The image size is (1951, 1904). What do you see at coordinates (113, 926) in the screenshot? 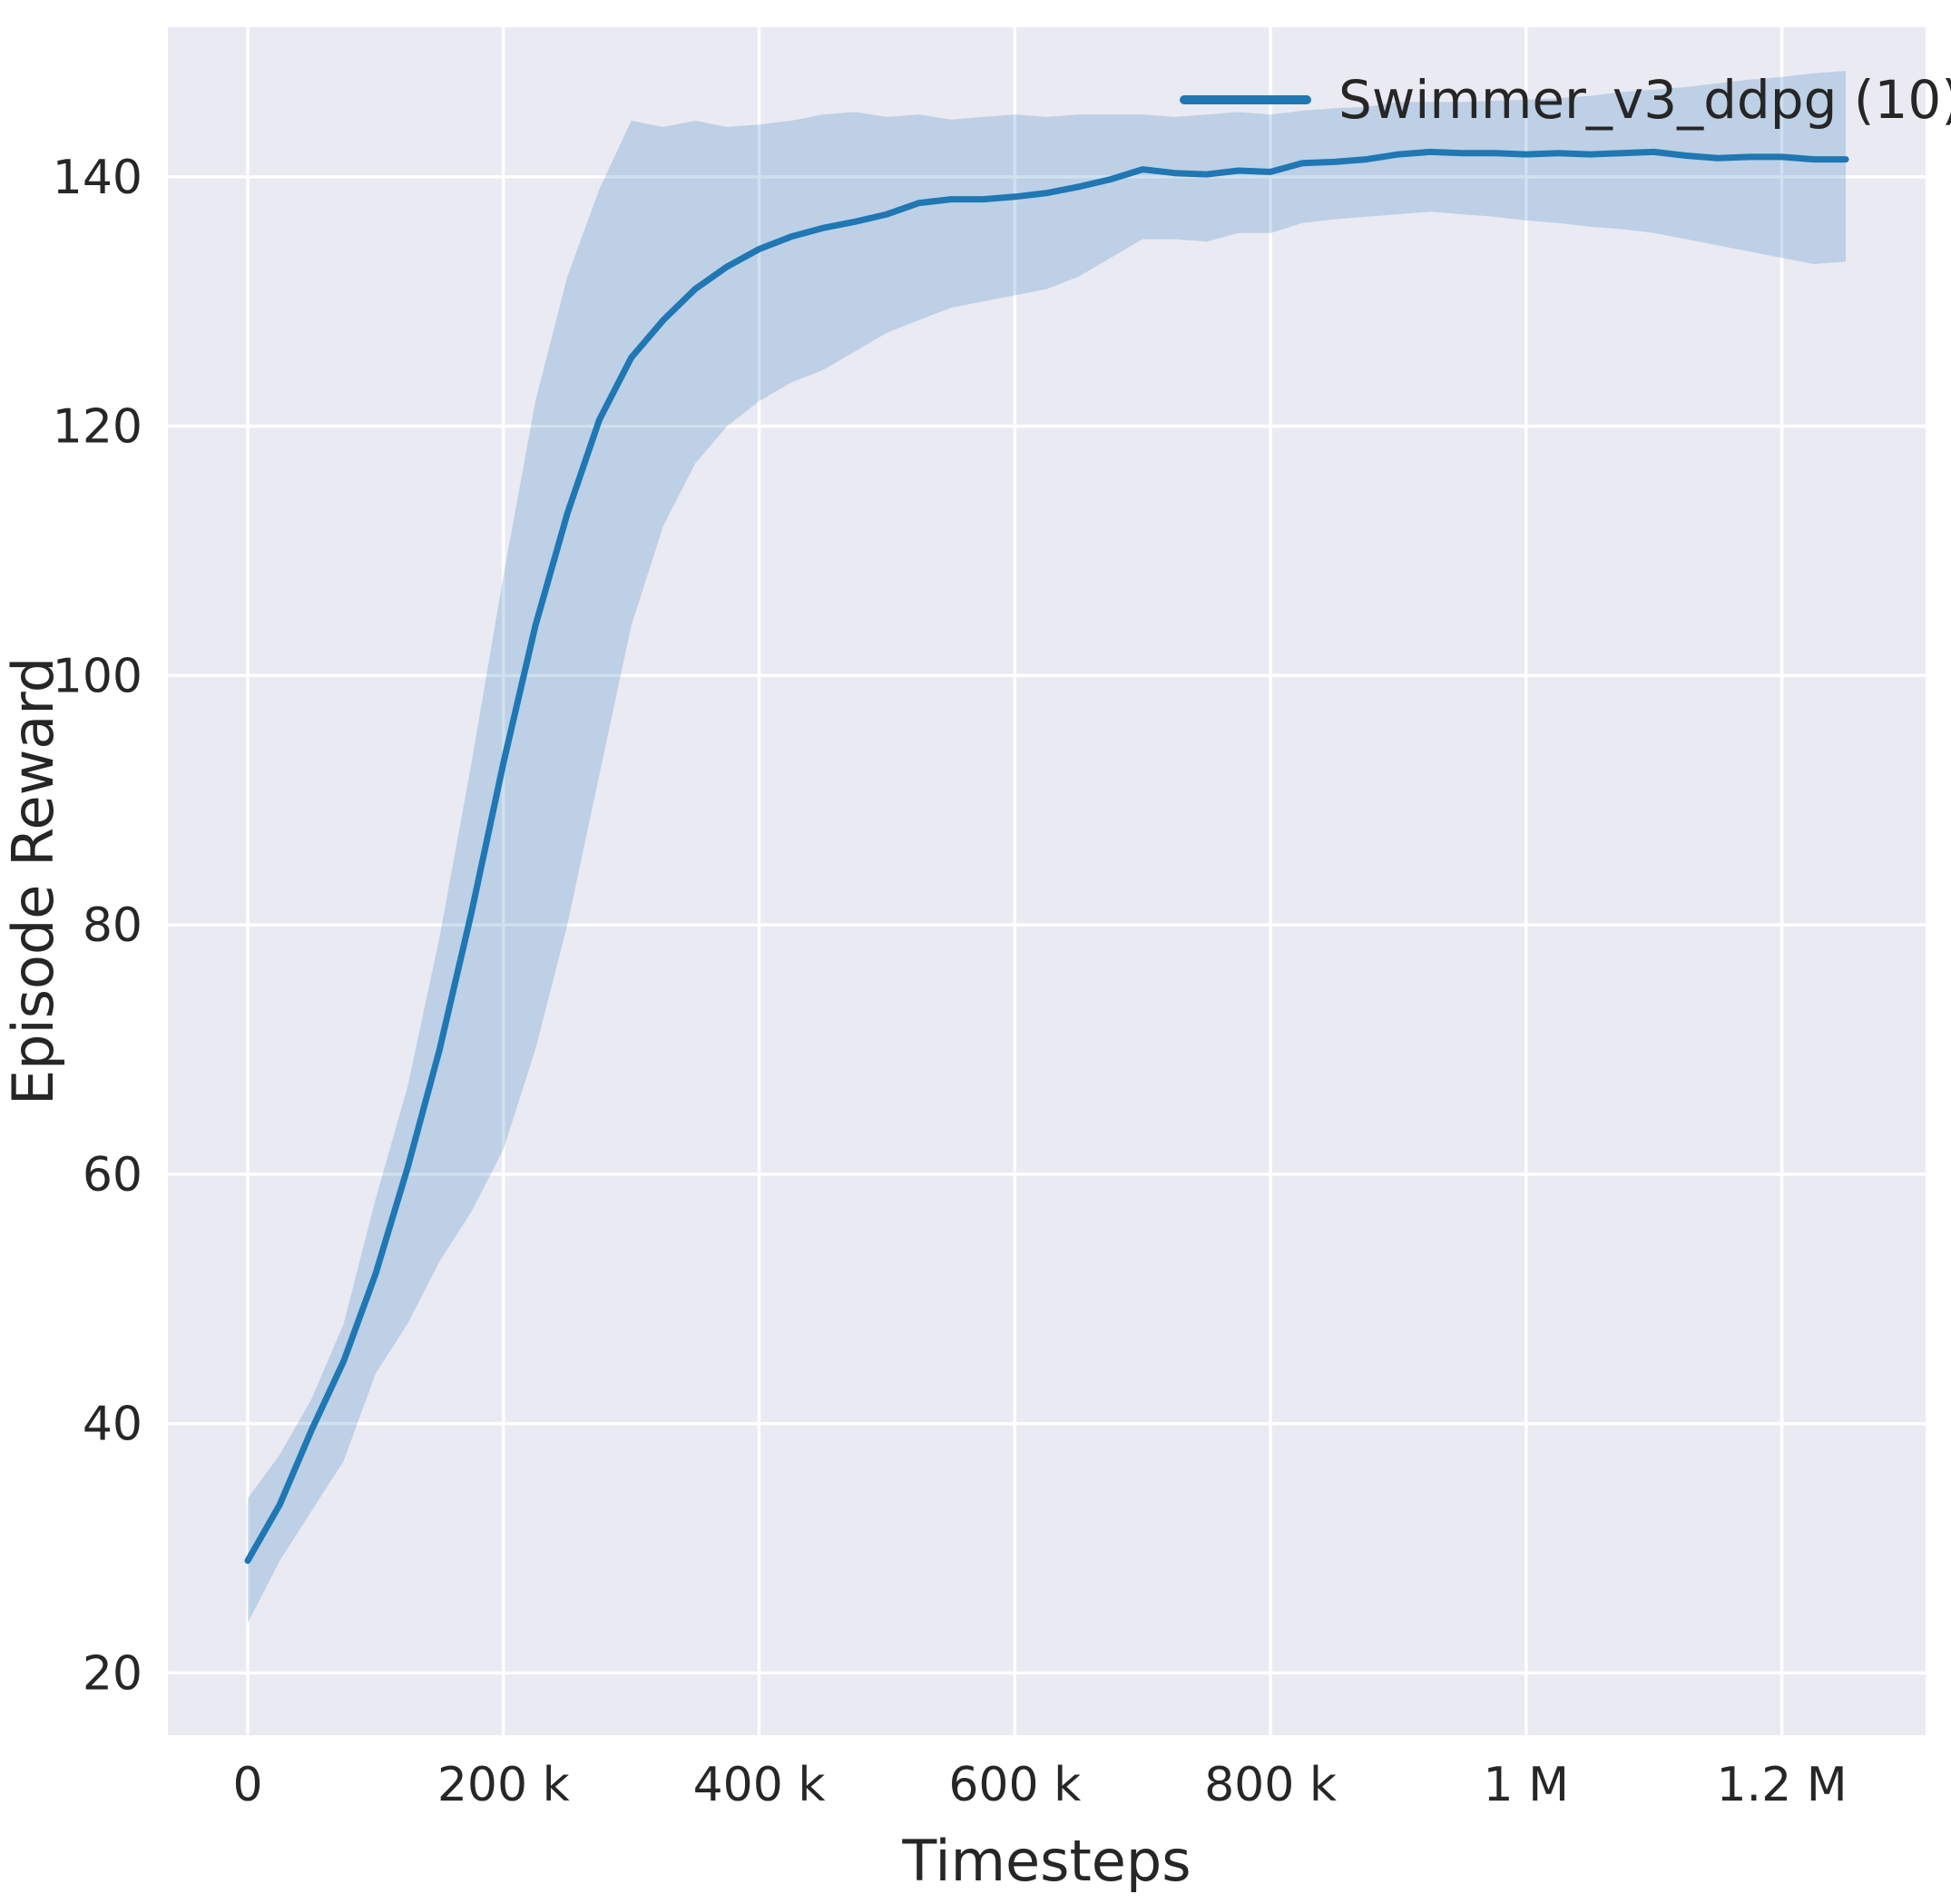
I see `y-tick-label: 80` at bounding box center [113, 926].